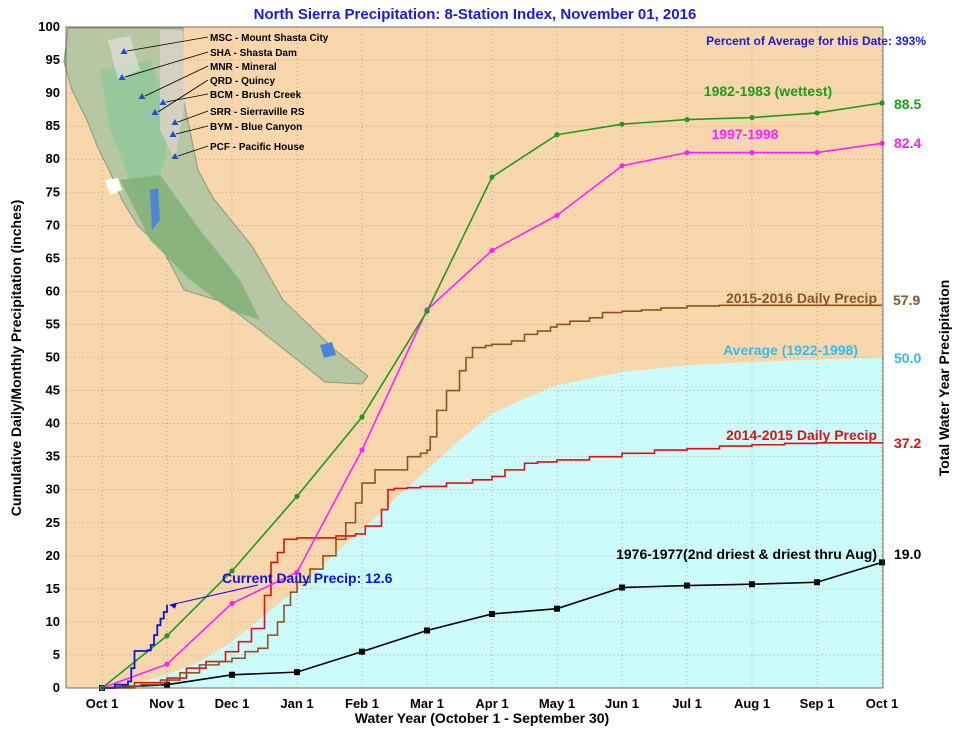 Image resolution: width=960 pixels, height=737 pixels. I want to click on x-tick-label: Sep 1, so click(817, 703).